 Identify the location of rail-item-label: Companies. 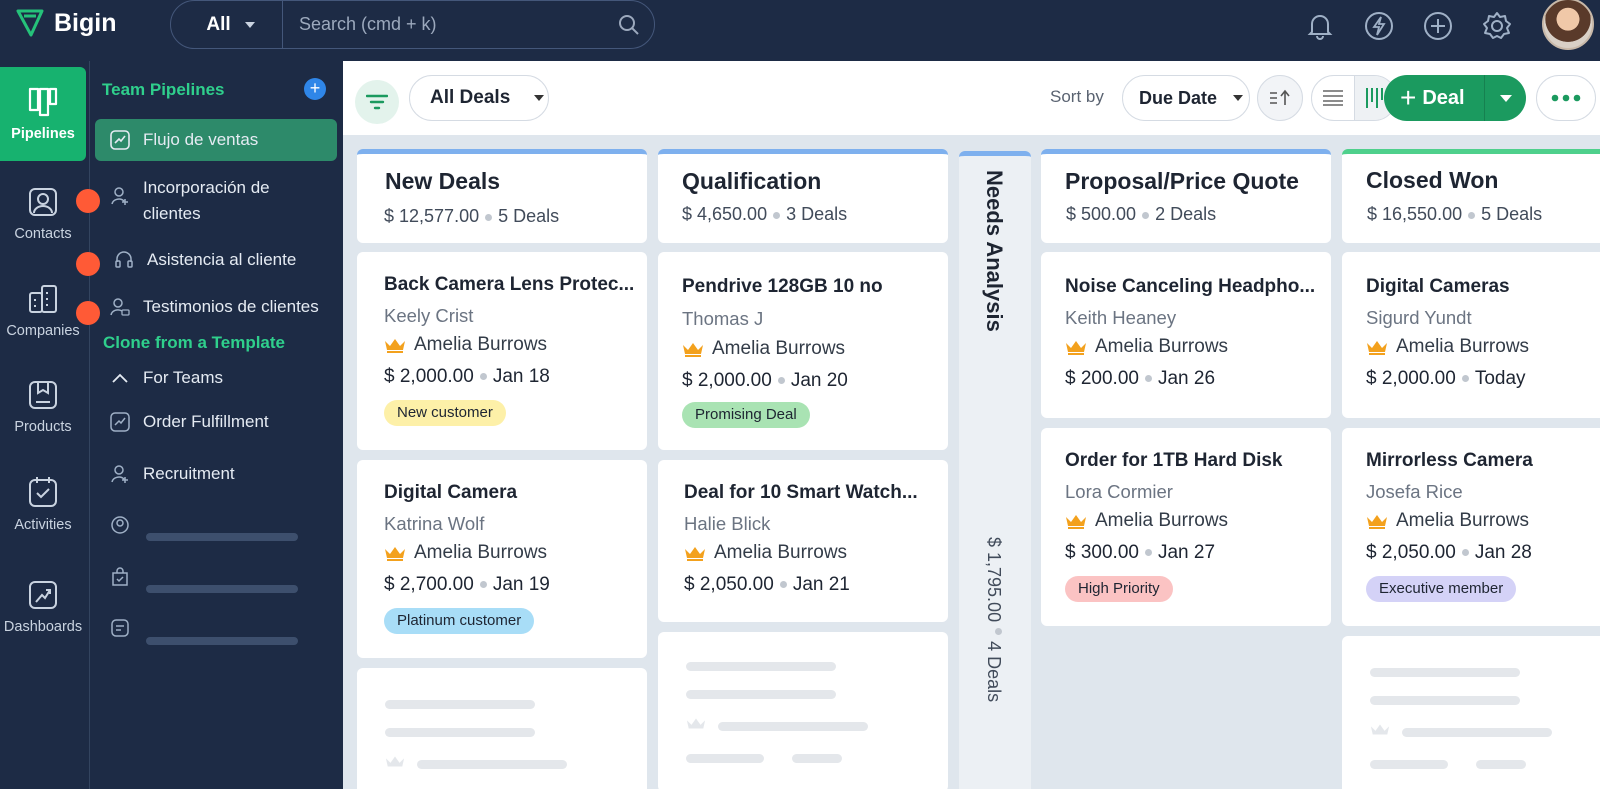
(43, 331).